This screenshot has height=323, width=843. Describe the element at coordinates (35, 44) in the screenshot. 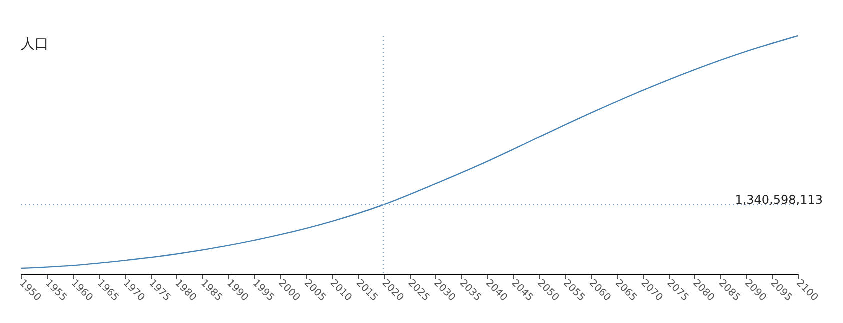

I see `chart-title: 人口` at that location.